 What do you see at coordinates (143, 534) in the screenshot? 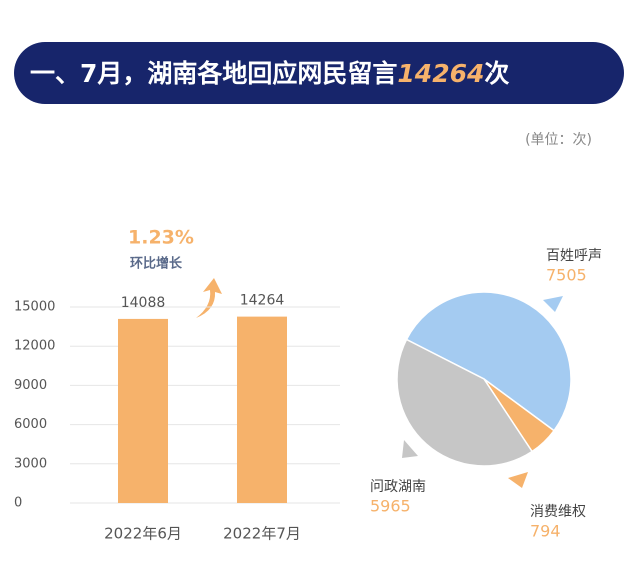
I see `x-tick-label: 2022年6月` at bounding box center [143, 534].